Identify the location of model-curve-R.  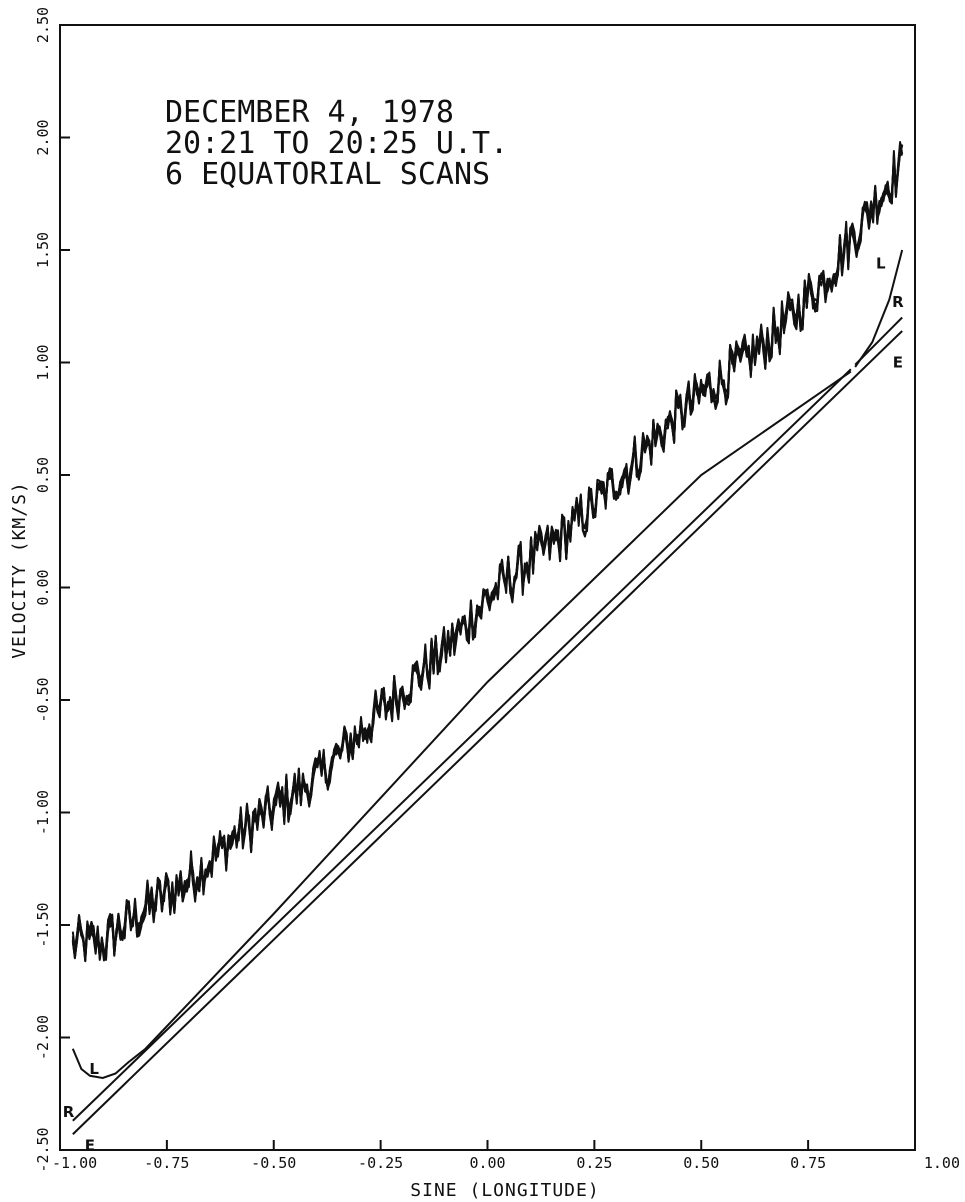
(878, 341).